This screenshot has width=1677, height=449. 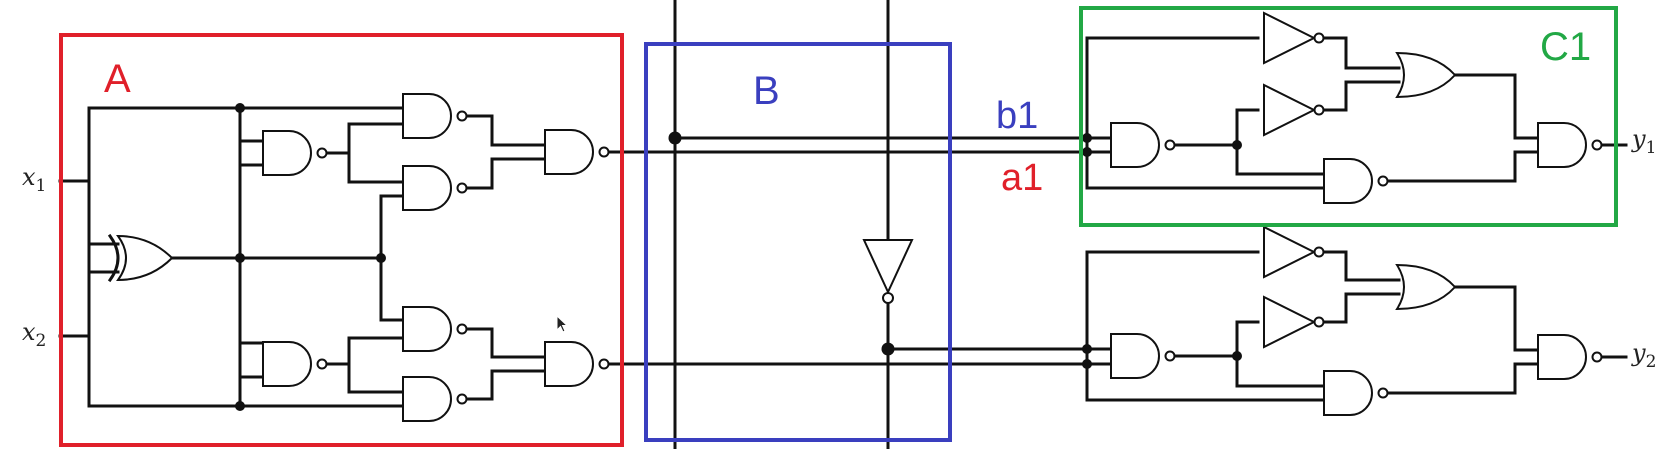 What do you see at coordinates (140, 258) in the screenshot?
I see `xor-gate` at bounding box center [140, 258].